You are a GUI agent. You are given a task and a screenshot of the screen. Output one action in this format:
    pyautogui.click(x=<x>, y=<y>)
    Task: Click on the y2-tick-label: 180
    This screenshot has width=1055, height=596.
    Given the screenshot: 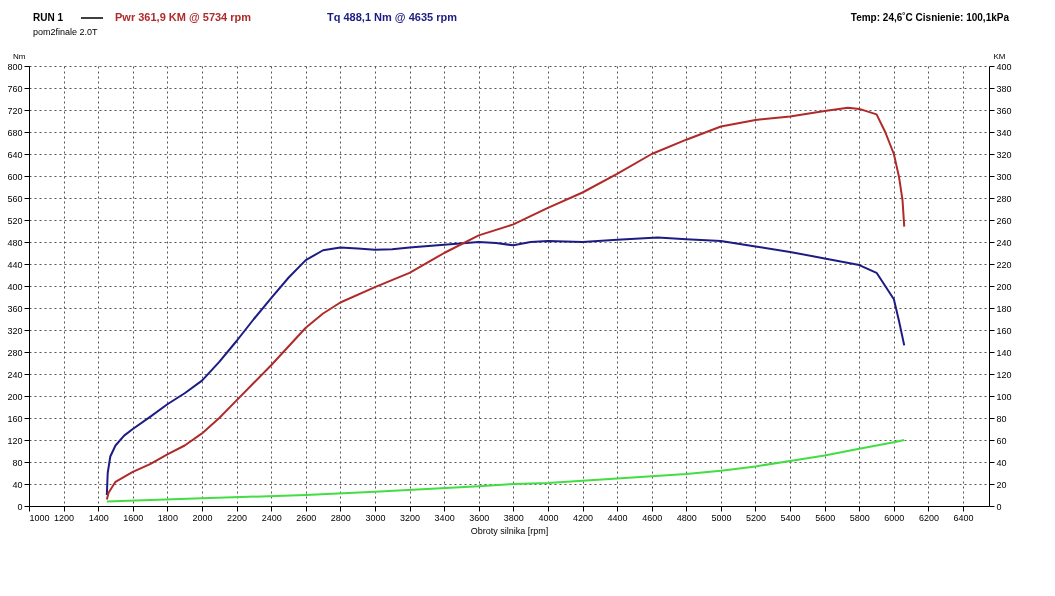 What is the action you would take?
    pyautogui.click(x=1004, y=308)
    